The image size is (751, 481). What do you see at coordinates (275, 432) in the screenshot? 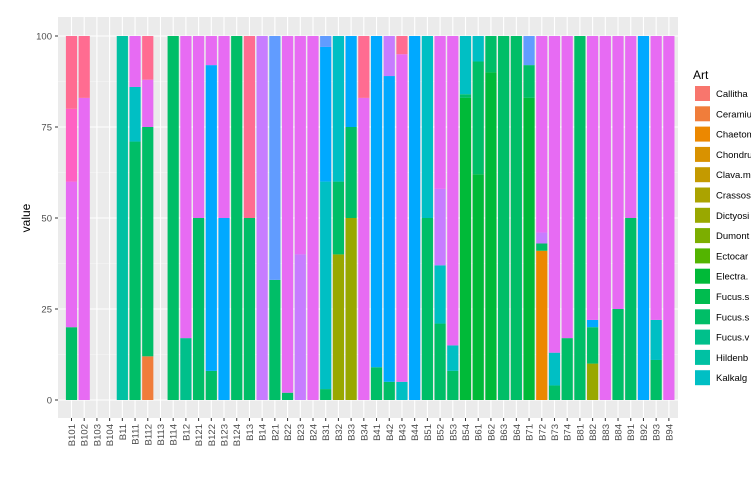
I see `x-tick-label: B21` at bounding box center [275, 432].